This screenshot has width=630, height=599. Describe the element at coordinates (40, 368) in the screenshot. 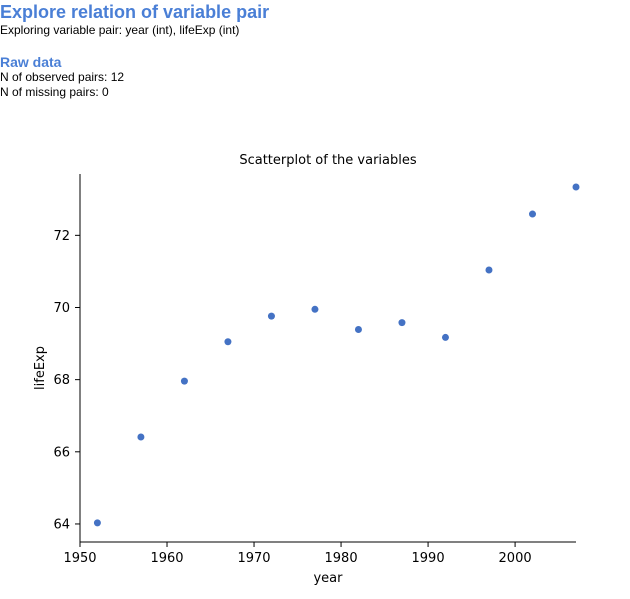

I see `y-axis-label: lifeExp` at that location.